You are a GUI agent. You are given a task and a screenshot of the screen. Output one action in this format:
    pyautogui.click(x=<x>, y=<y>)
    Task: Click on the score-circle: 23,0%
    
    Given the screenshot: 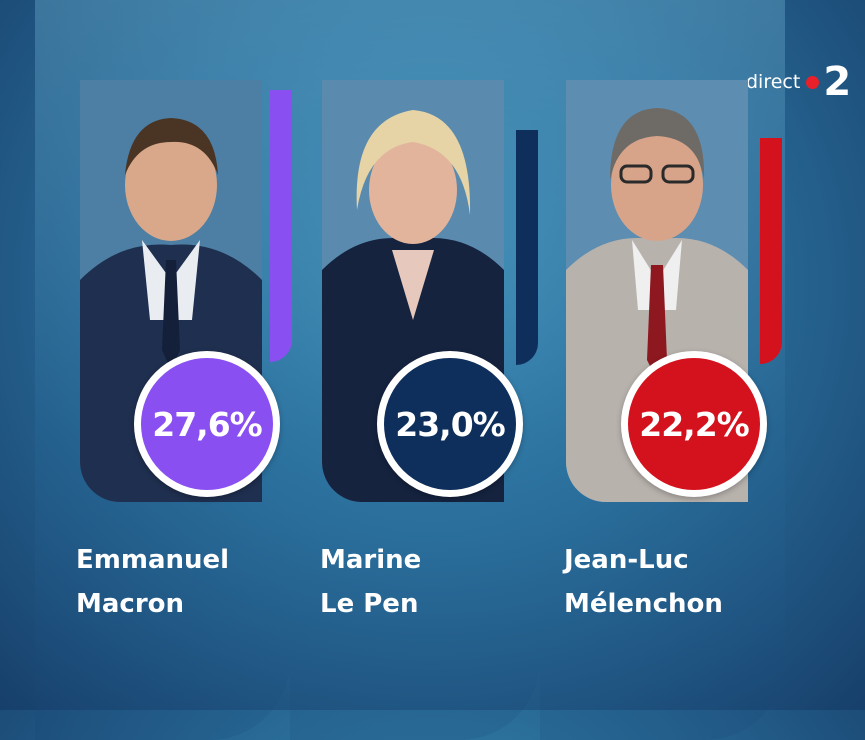 What is the action you would take?
    pyautogui.click(x=450, y=424)
    